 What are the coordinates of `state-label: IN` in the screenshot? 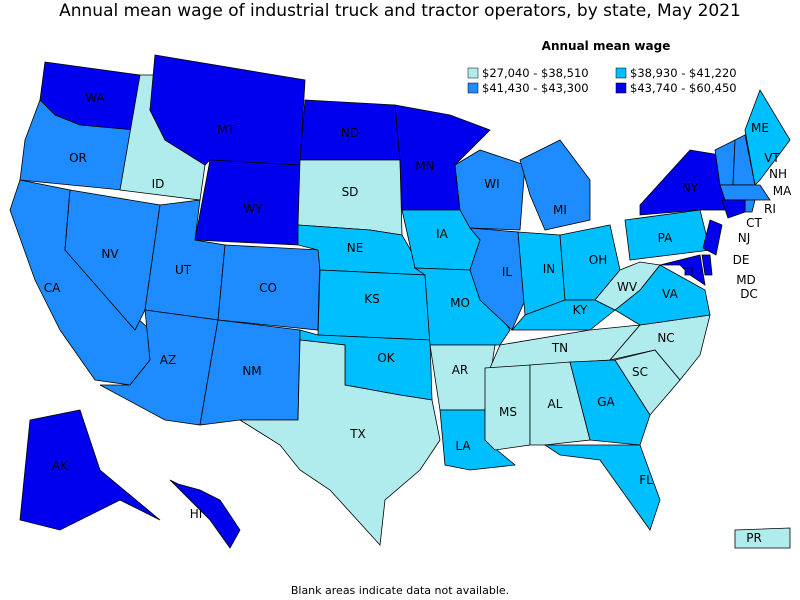 It's located at (549, 269).